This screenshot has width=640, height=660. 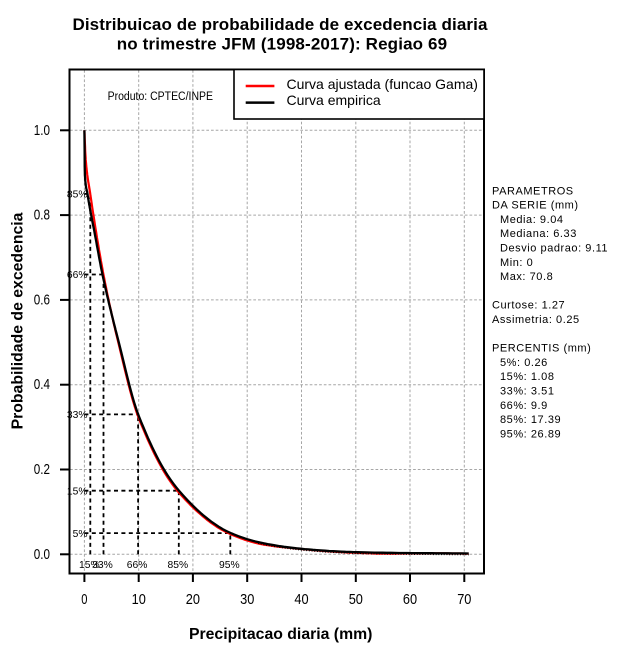 I want to click on svg-text: 0.2, so click(x=42, y=469).